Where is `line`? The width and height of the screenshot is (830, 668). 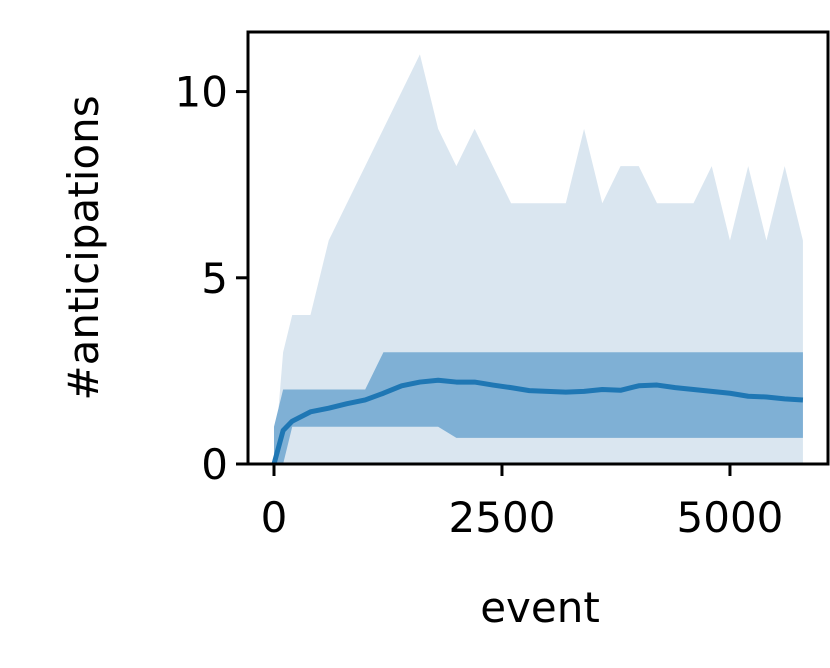
line is located at coordinates (537, 421).